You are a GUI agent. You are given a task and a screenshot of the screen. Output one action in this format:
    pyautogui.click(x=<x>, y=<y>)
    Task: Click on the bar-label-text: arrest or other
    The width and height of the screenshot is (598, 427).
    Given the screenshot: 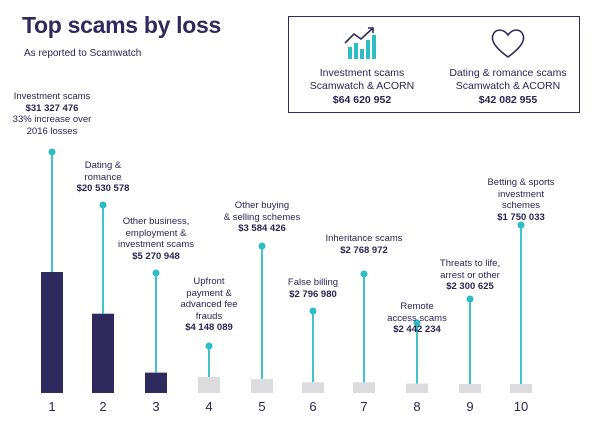 What is the action you would take?
    pyautogui.click(x=470, y=275)
    